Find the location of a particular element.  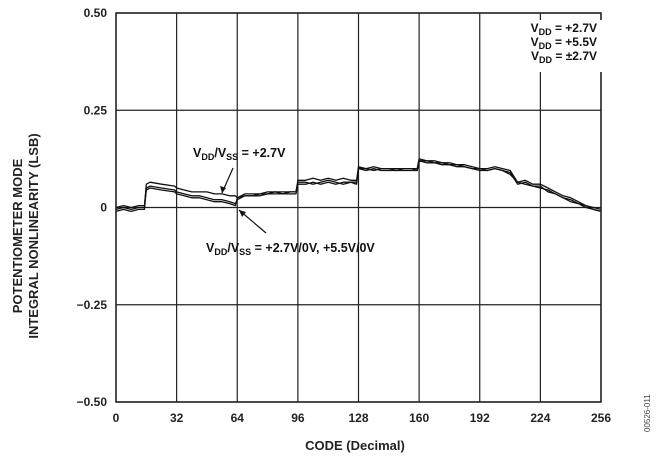

x-tick-label: 256 is located at coordinates (601, 418).